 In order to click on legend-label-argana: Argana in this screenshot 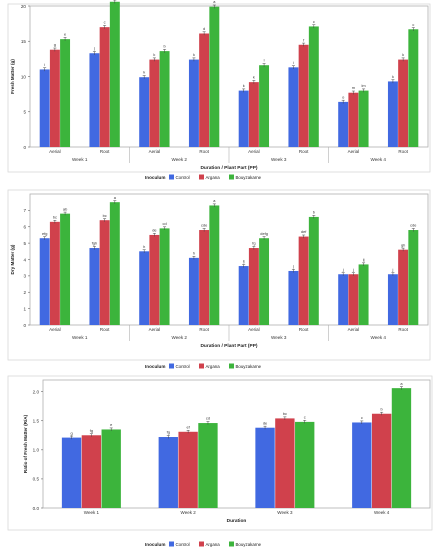, I will do `click(213, 544)`.